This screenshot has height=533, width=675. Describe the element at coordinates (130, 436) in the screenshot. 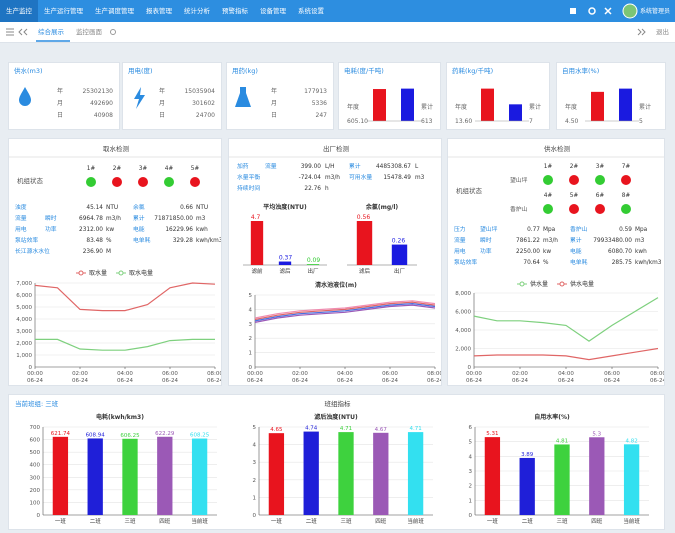

I see `data-label: 606.25` at that location.